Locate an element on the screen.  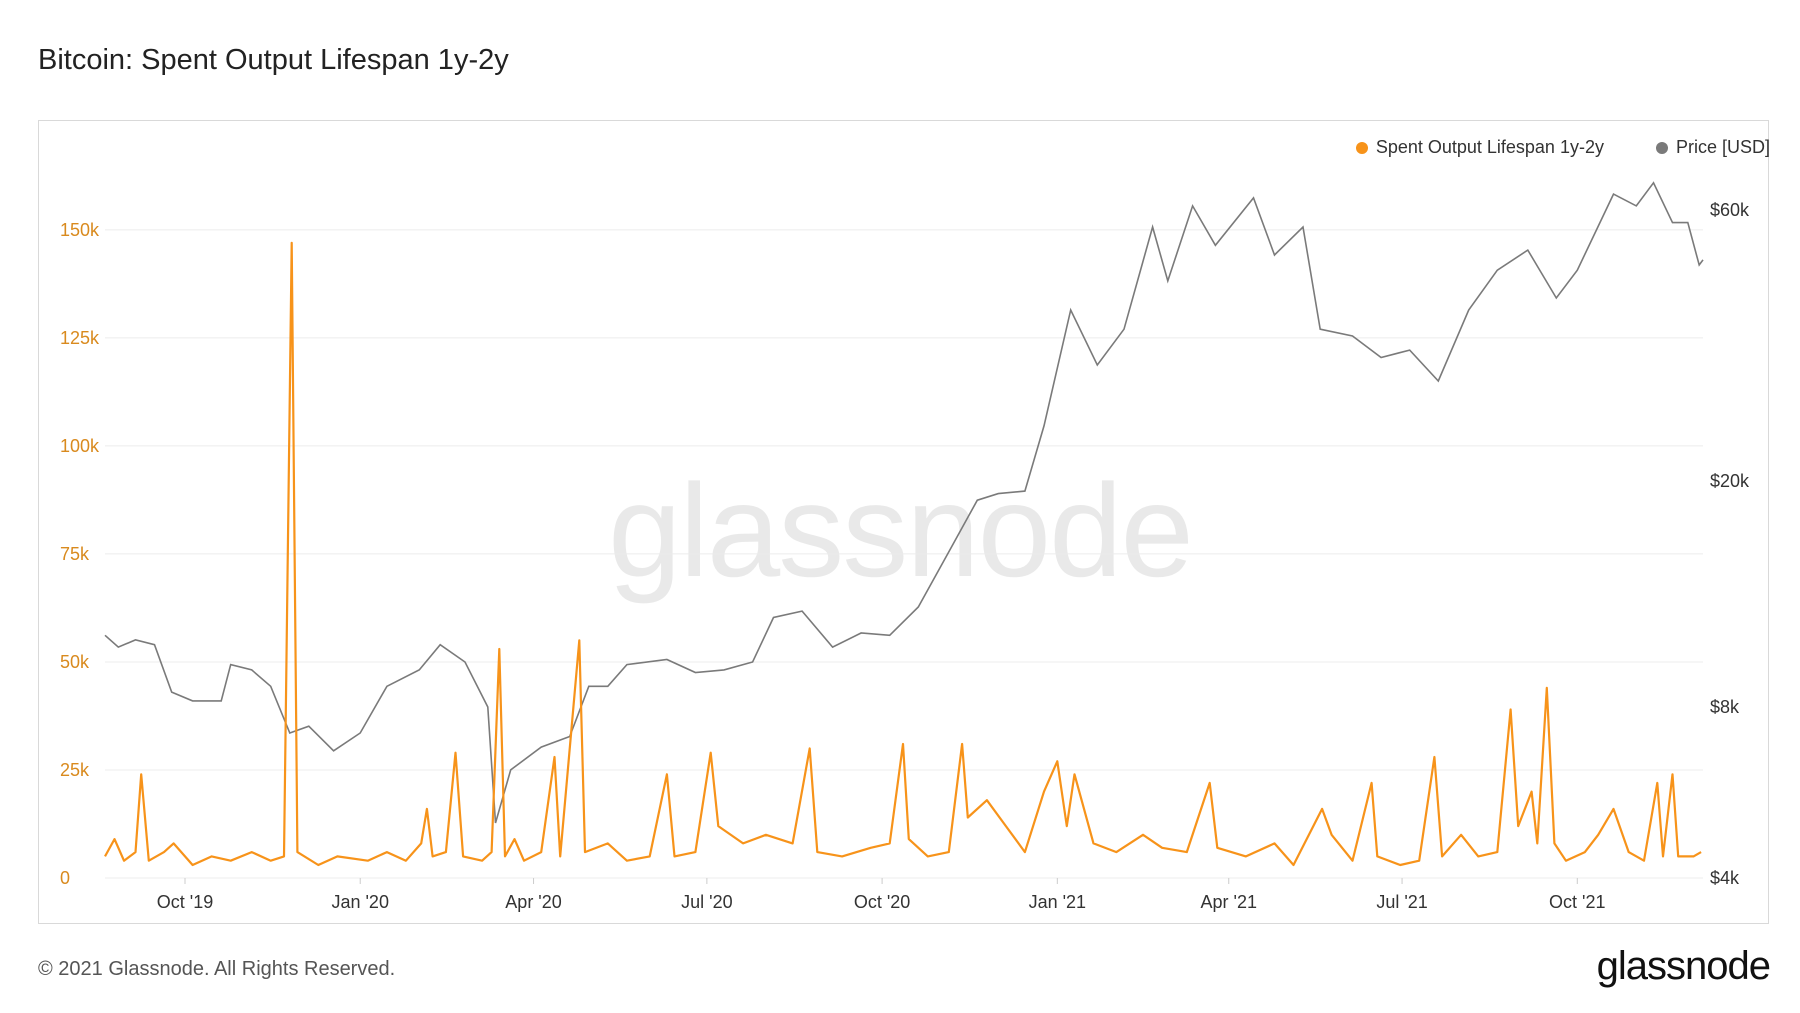
x-axis-tick-label: Jul '21 is located at coordinates (1401, 902).